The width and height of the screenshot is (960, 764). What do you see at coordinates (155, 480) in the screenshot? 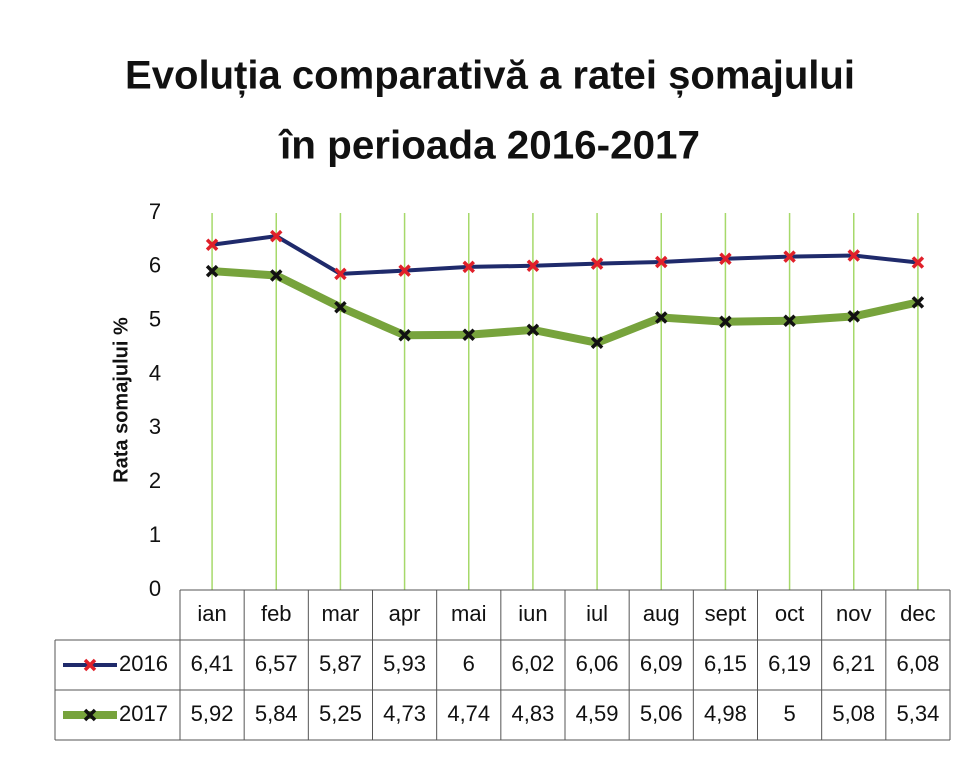
I see `y-tick-label: 2` at bounding box center [155, 480].